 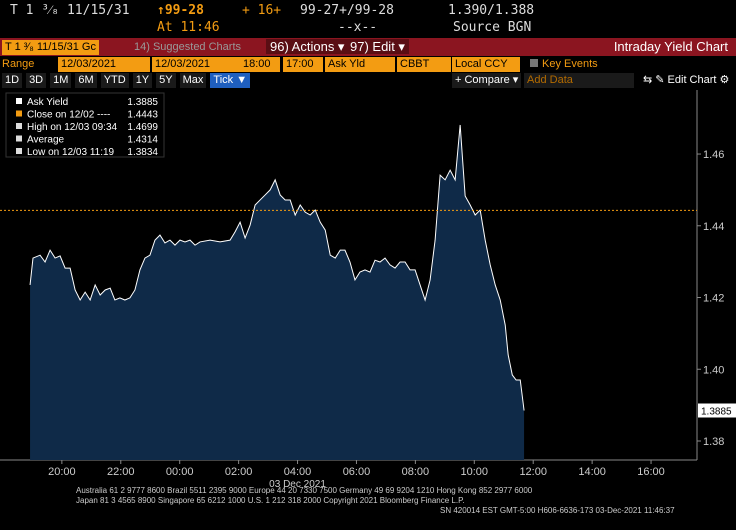 I want to click on legend-value: 1.4314, so click(x=142, y=140).